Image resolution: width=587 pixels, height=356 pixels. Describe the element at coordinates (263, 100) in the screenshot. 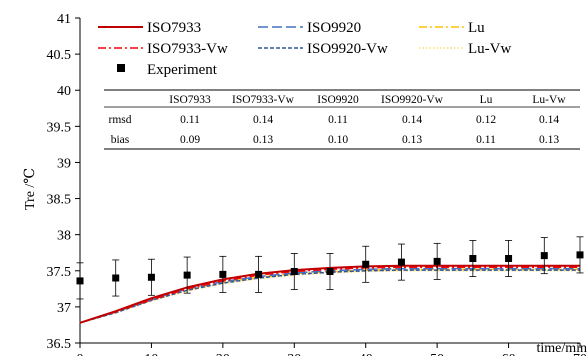

I see `table-header-cell: ISO7933-Vw` at that location.